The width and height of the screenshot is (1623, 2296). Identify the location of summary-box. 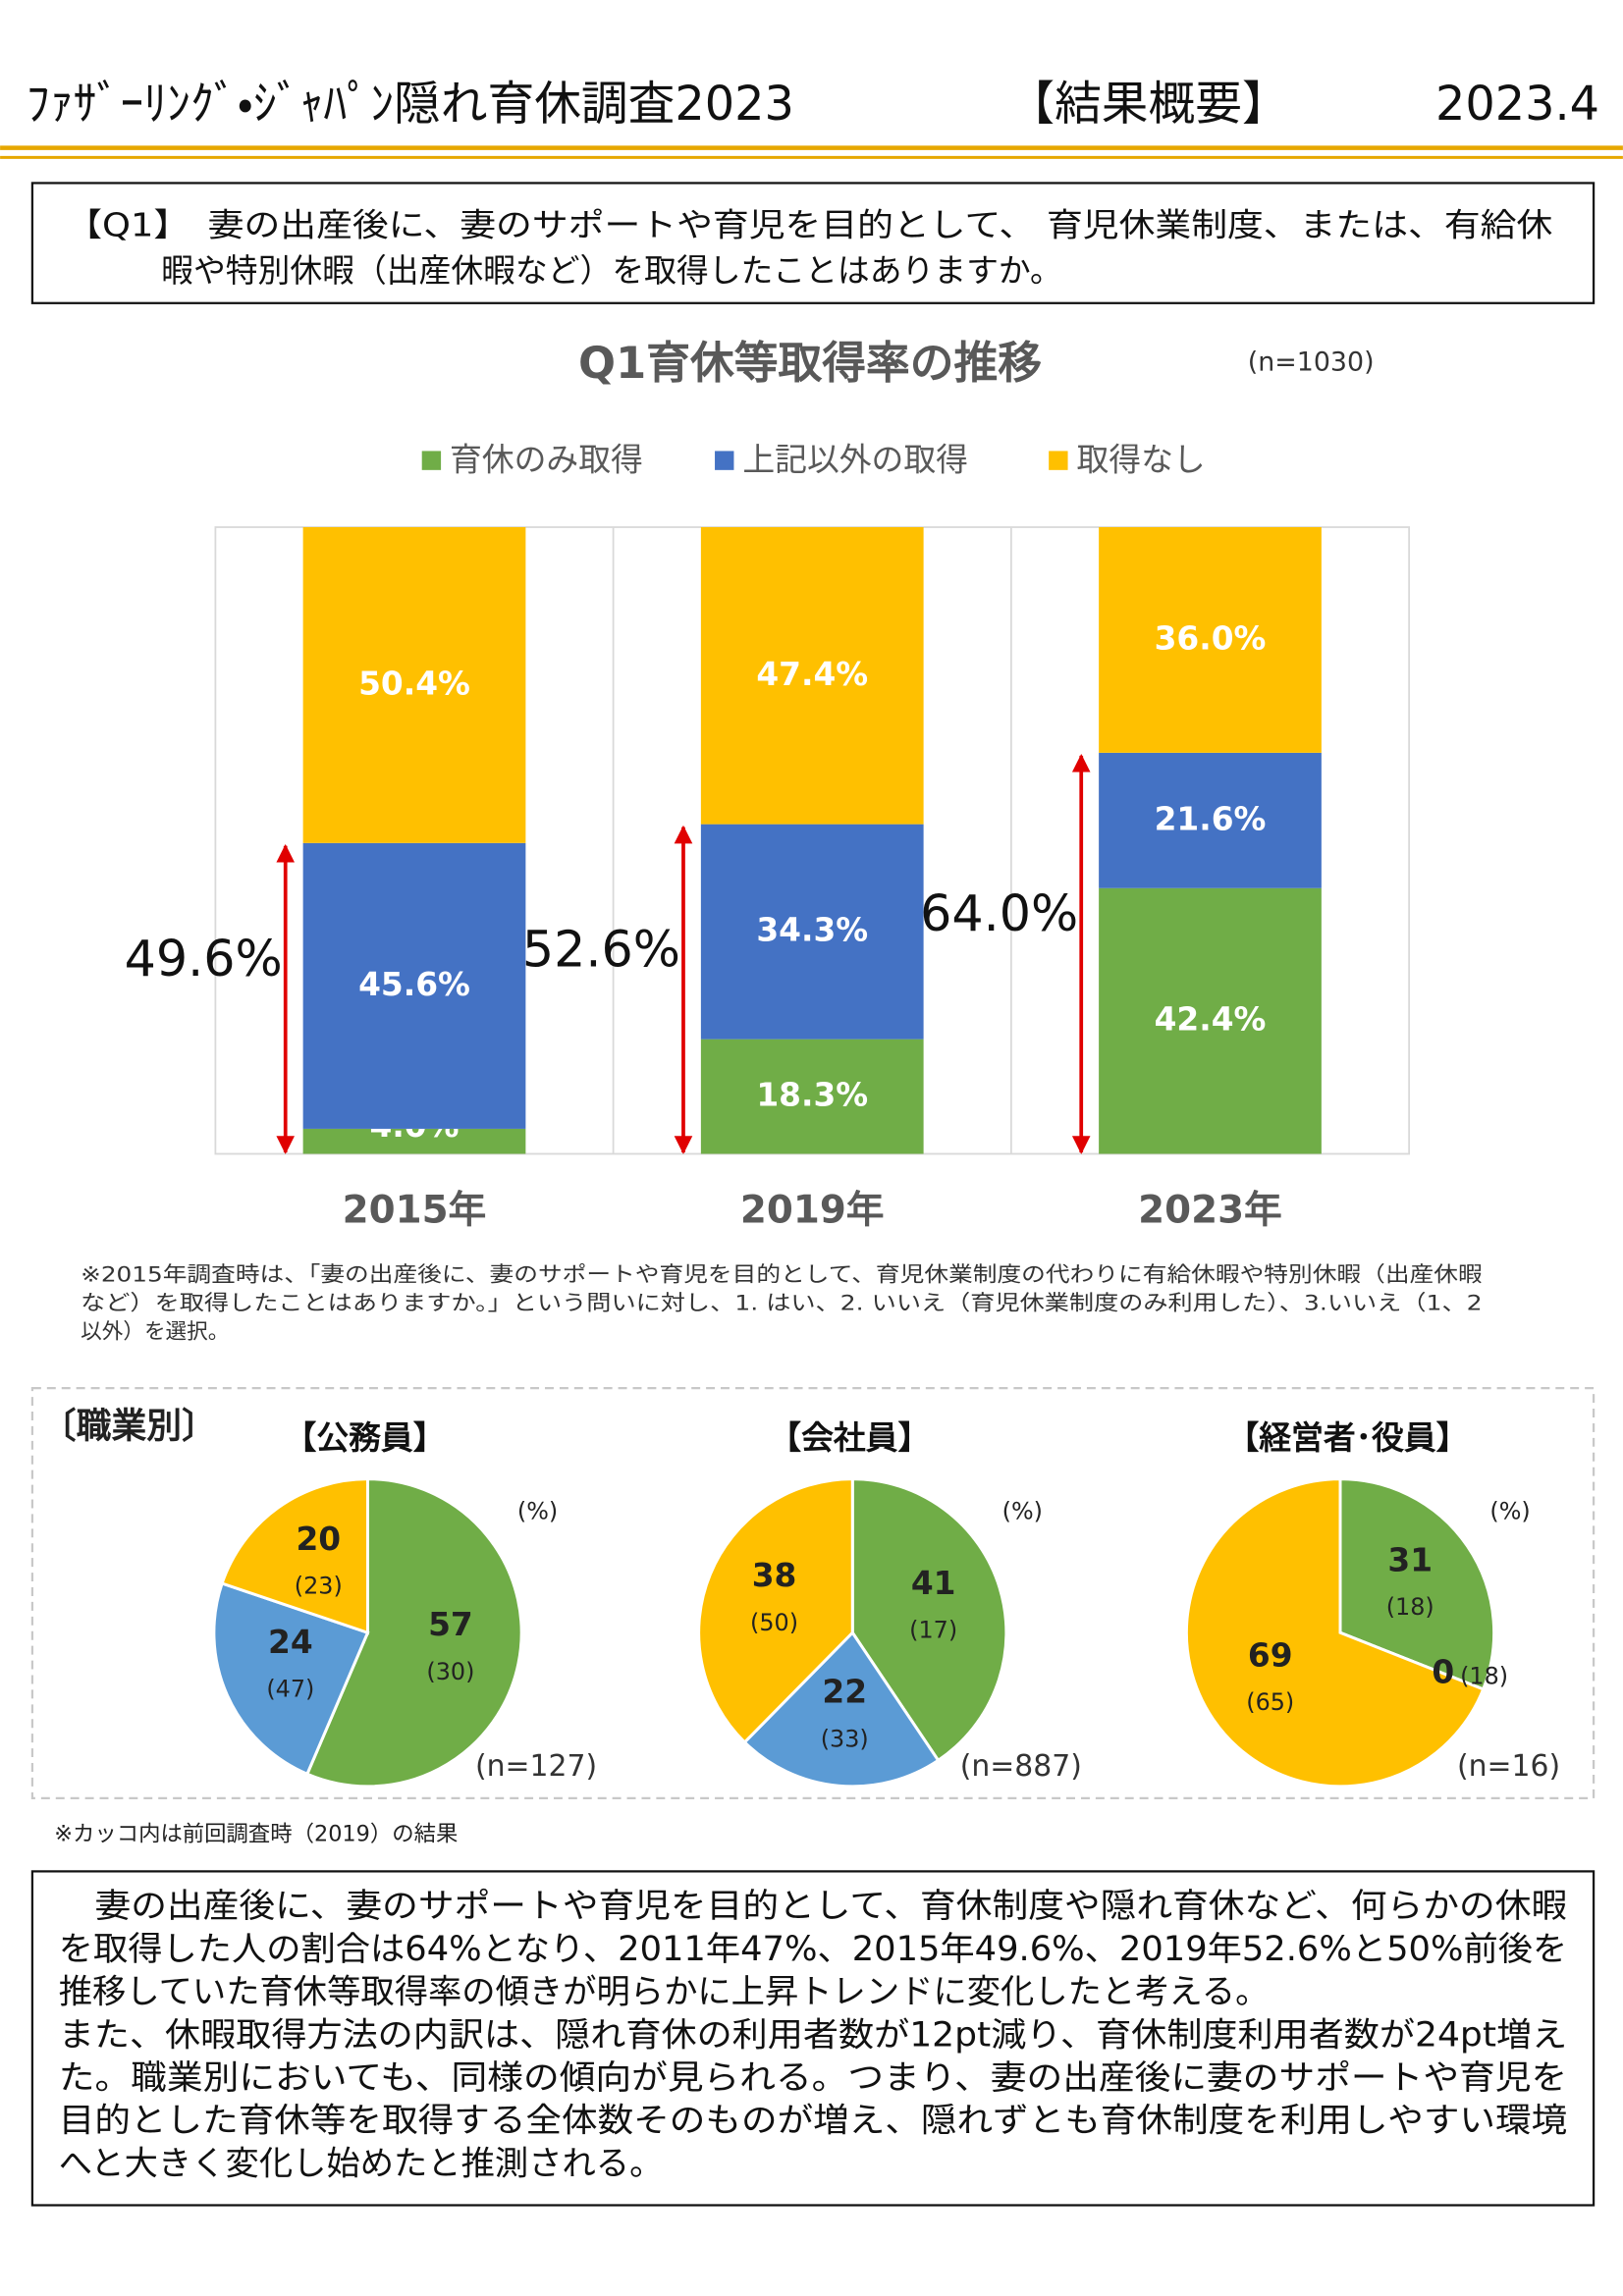
(813, 2038).